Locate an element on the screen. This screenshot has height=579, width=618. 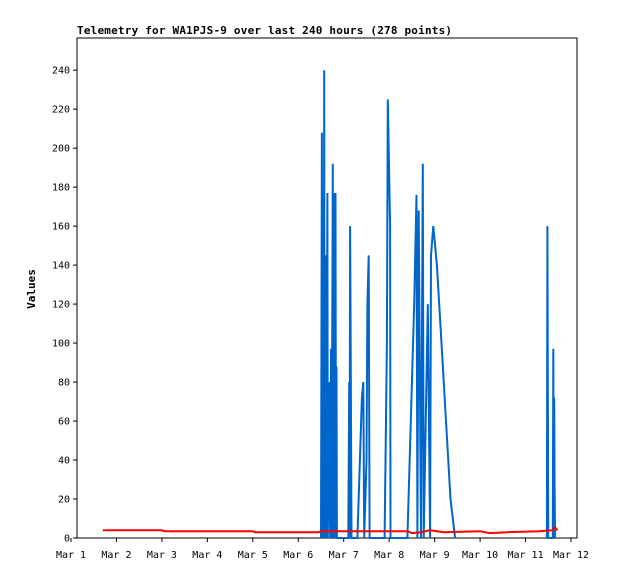
x-tick-label: Mar 5 is located at coordinates (253, 555).